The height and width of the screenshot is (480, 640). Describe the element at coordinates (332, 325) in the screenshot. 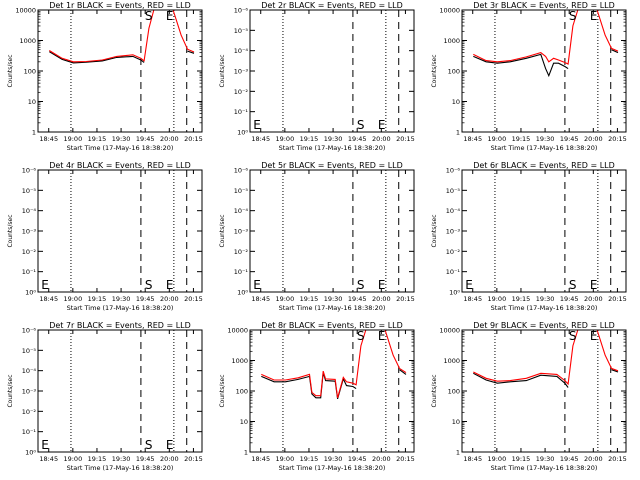

I see `panel-title: Det 8r BLACK = Events, RED = LLD` at that location.